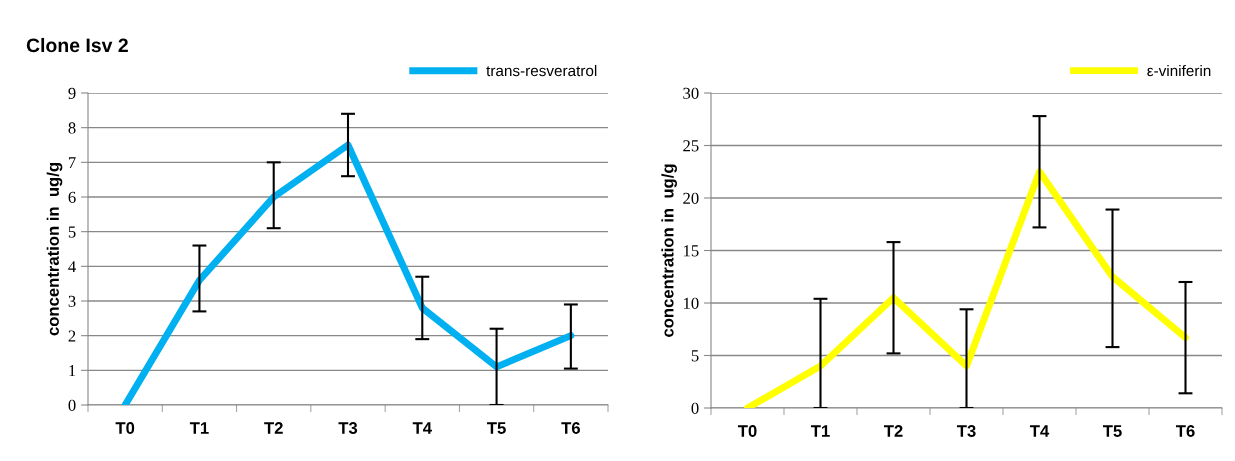 The width and height of the screenshot is (1235, 461). I want to click on y-tick-label: 9, so click(72, 93).